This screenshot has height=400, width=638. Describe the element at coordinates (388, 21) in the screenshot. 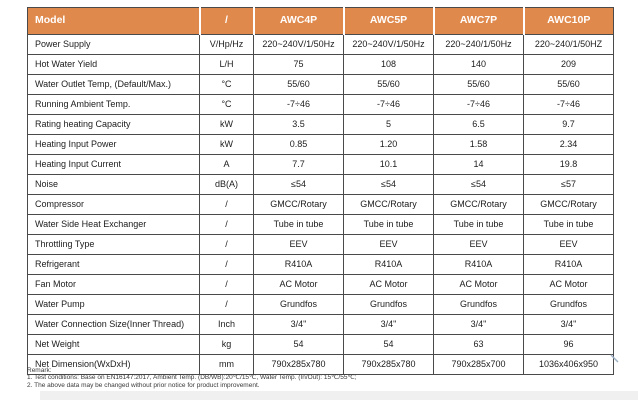

I see `header-awc5p: AWC5P` at that location.